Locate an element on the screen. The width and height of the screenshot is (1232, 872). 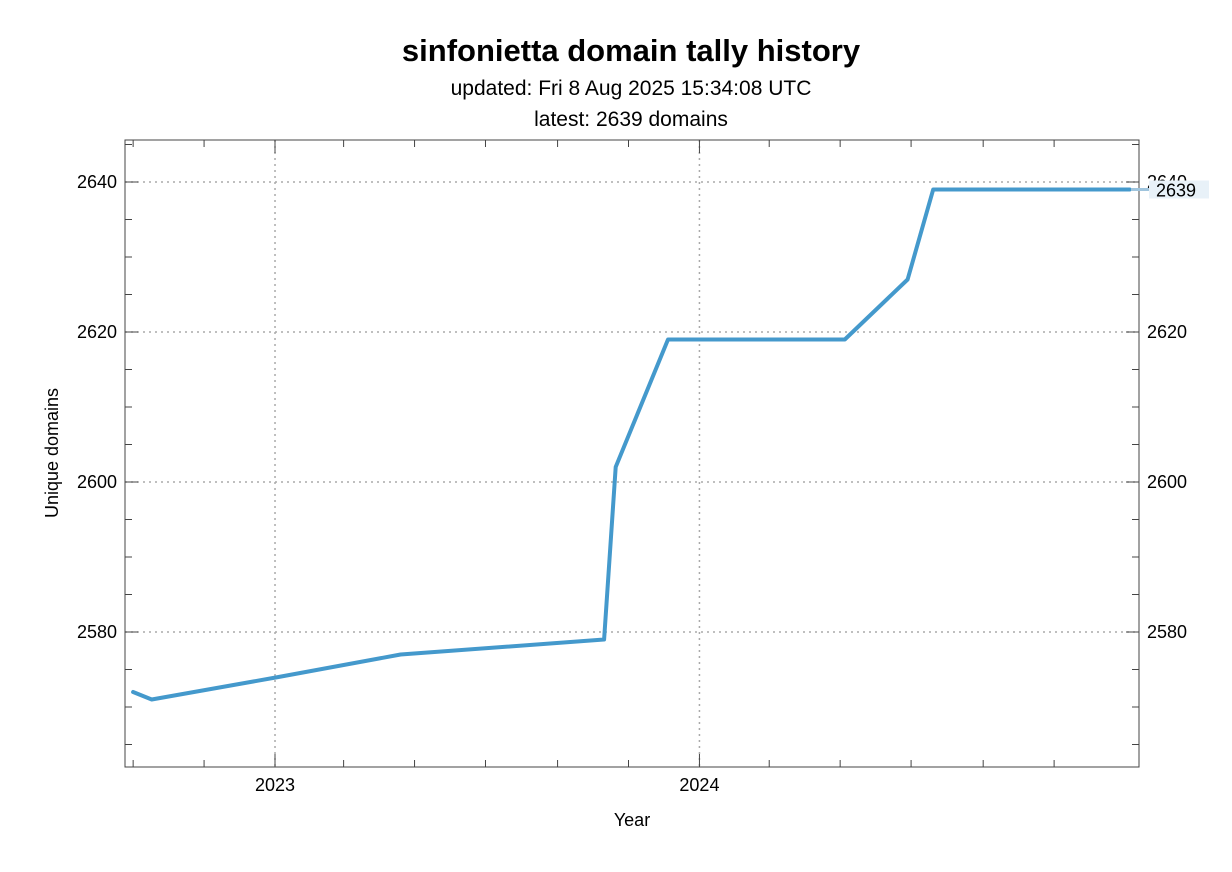
y-tick-label-right: 2620 is located at coordinates (1167, 332).